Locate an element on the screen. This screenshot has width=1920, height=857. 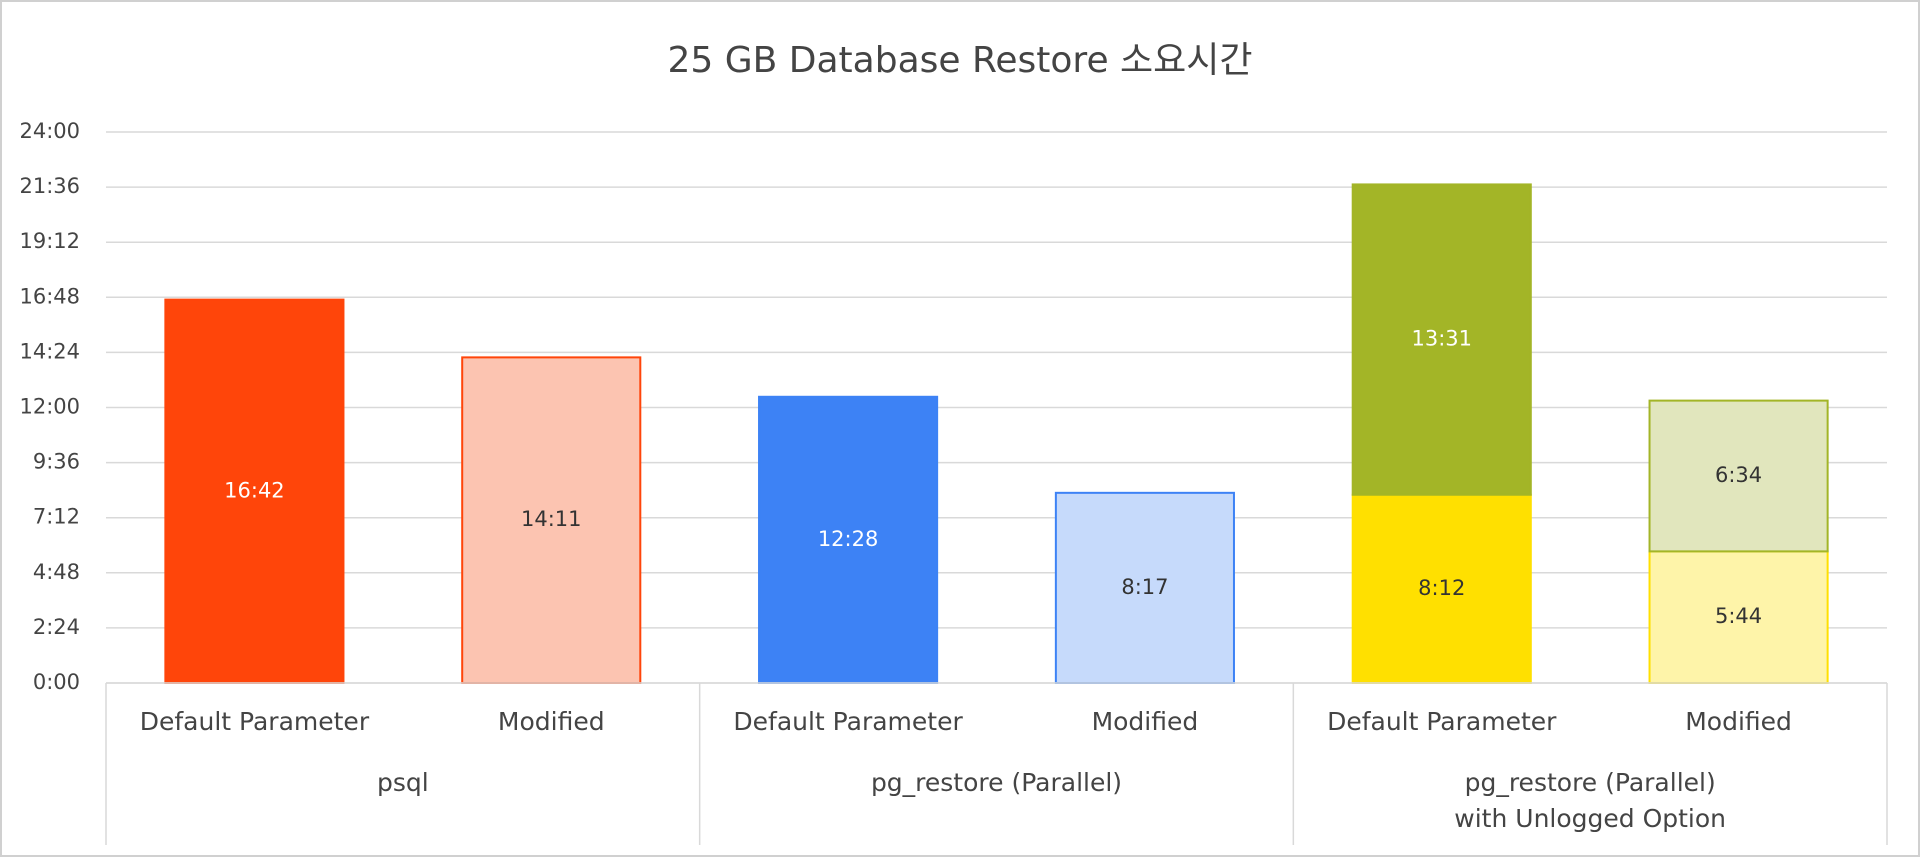
data-label: 8:17 is located at coordinates (1144, 587).